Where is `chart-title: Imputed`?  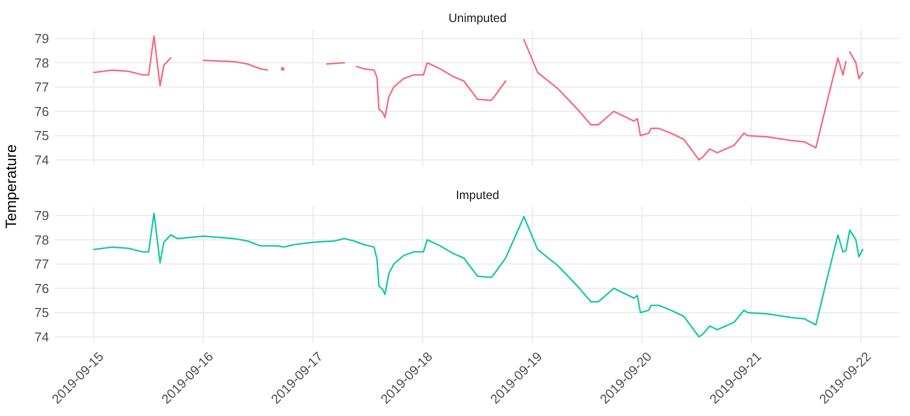 chart-title: Imputed is located at coordinates (478, 195).